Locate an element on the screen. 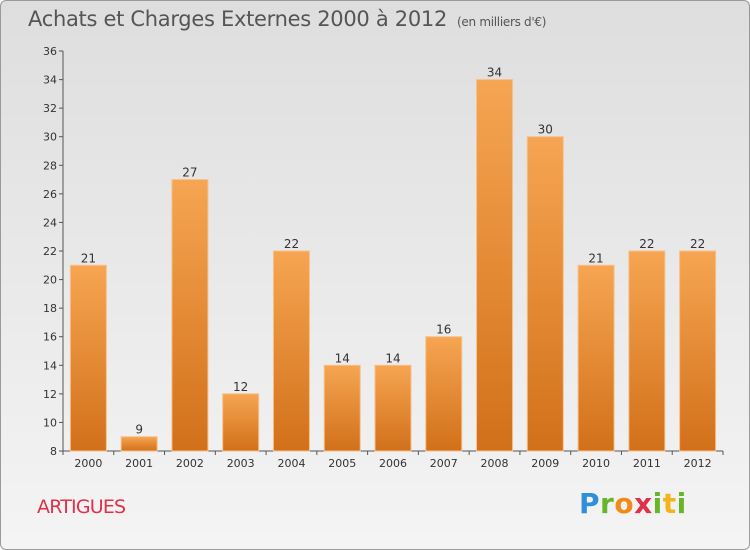 The height and width of the screenshot is (550, 750). chart-unit: (en milliers d'€) is located at coordinates (502, 22).